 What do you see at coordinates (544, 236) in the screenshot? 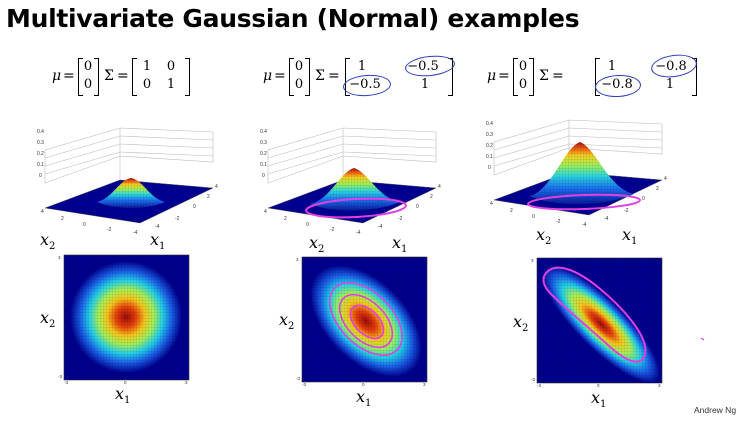
I see `surface-3-x2-label: x2` at bounding box center [544, 236].